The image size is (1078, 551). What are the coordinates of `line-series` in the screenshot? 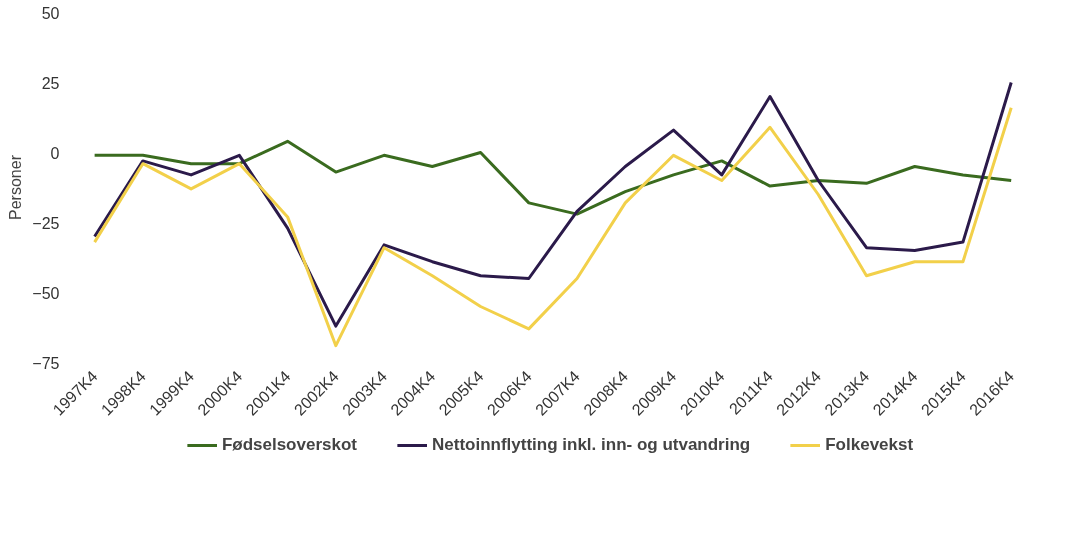 It's located at (553, 177).